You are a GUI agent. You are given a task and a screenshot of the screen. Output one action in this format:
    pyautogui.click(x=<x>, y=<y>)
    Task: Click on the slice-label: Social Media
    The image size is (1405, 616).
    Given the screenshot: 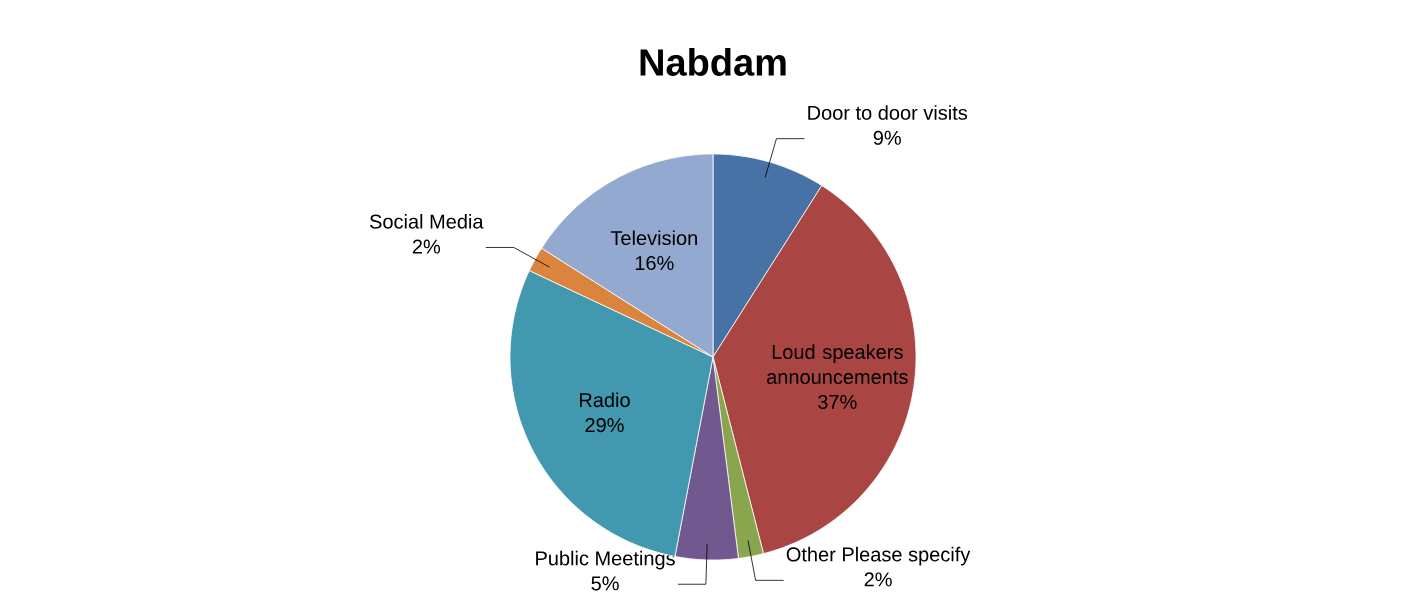 What is the action you would take?
    pyautogui.click(x=426, y=221)
    